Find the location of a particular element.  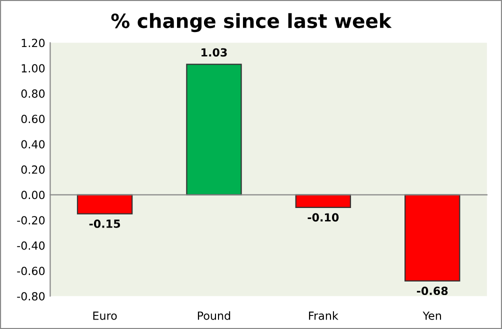

data-label: -0.68 is located at coordinates (432, 291).